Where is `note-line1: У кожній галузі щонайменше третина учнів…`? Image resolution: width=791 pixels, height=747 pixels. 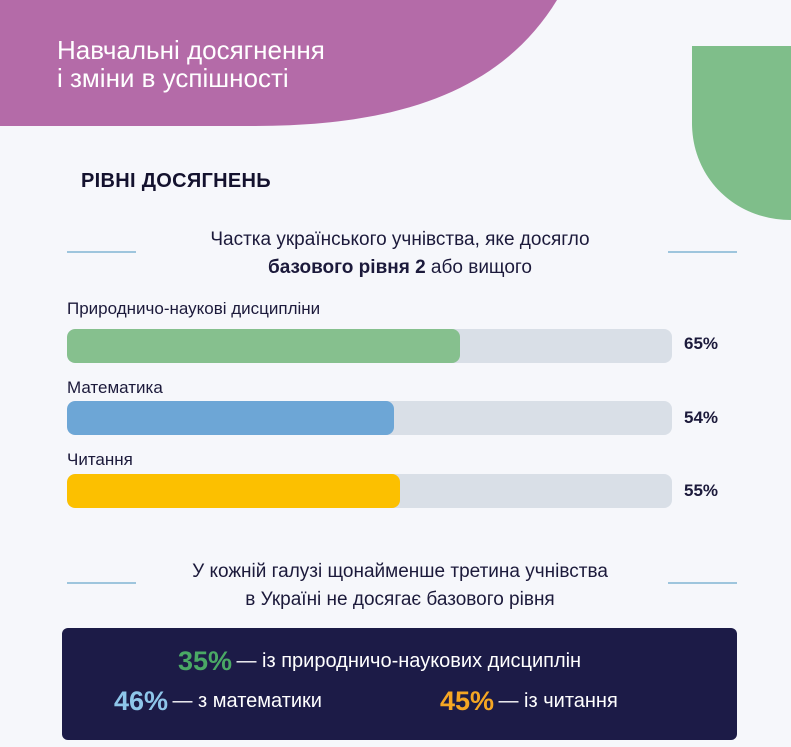
note-line1: У кожній галузі щонайменше третина учнів… is located at coordinates (400, 571).